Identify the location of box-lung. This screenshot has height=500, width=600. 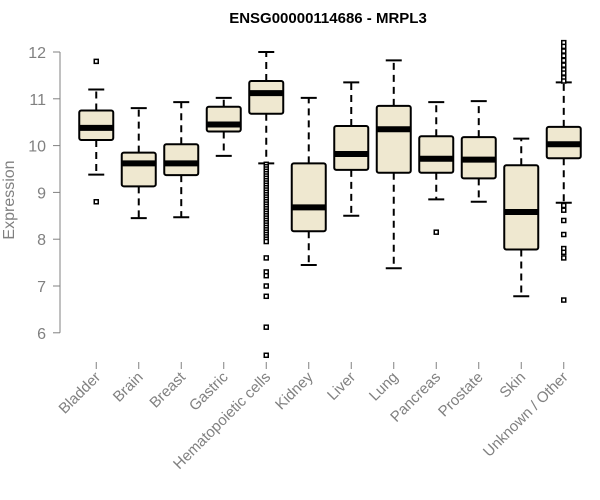
(393, 164).